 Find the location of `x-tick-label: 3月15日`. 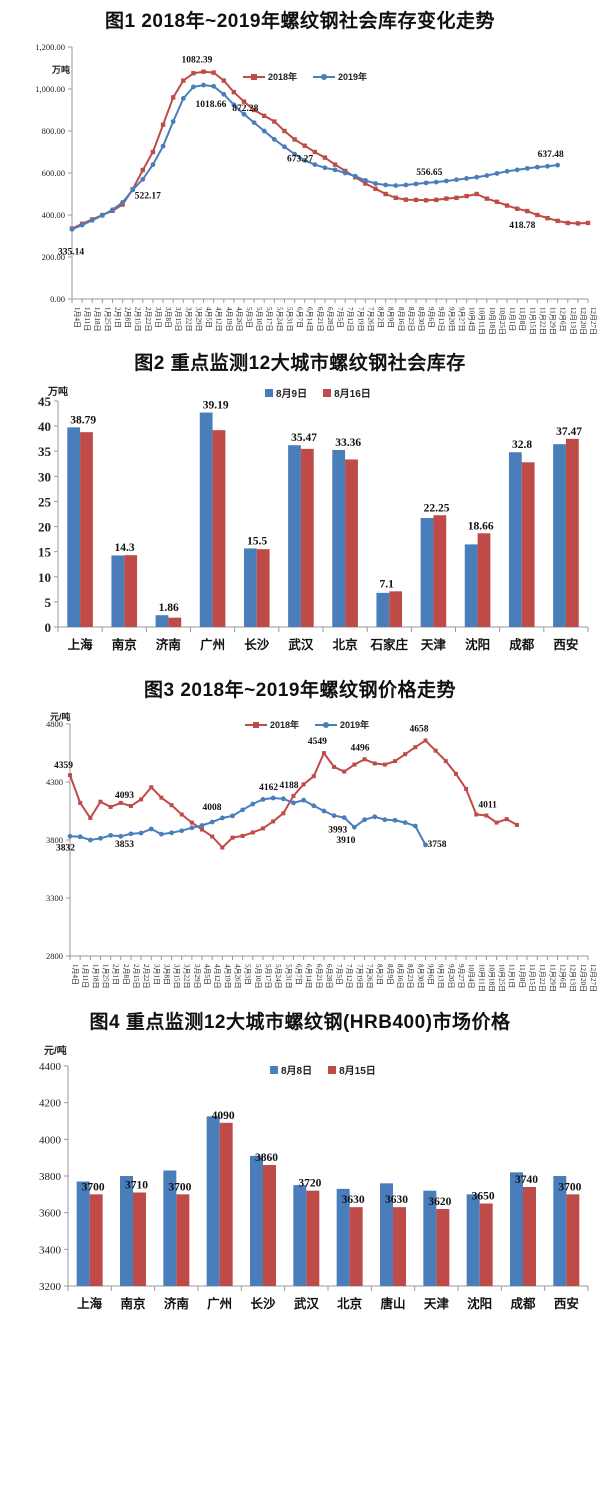

x-tick-label: 3月15日 is located at coordinates (177, 976).